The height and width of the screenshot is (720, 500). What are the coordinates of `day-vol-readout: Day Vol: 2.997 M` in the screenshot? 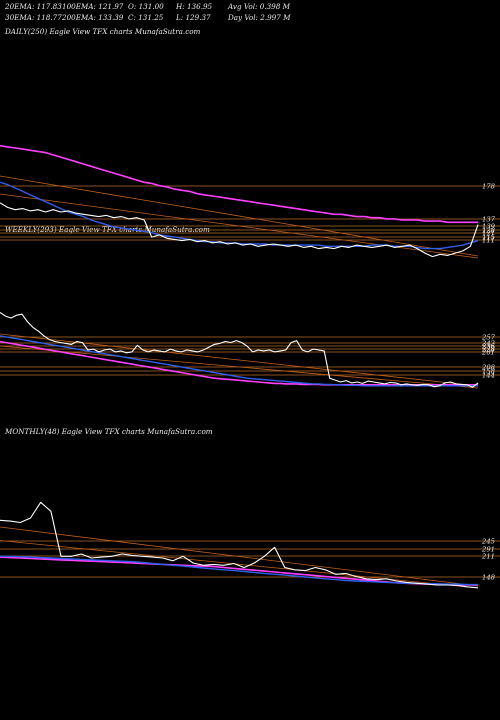 It's located at (259, 17).